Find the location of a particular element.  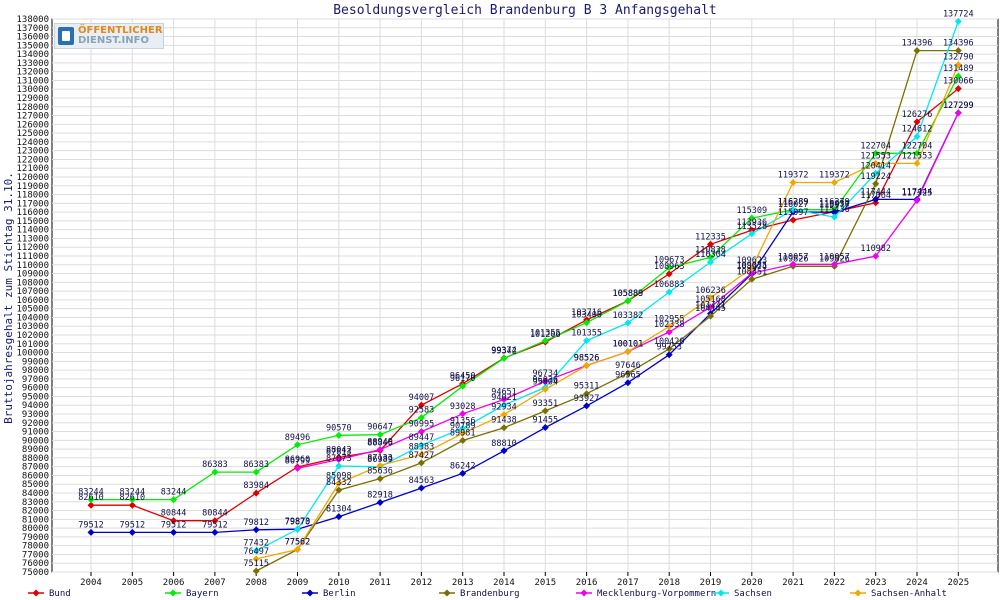

data-label: 109826 is located at coordinates (834, 259).